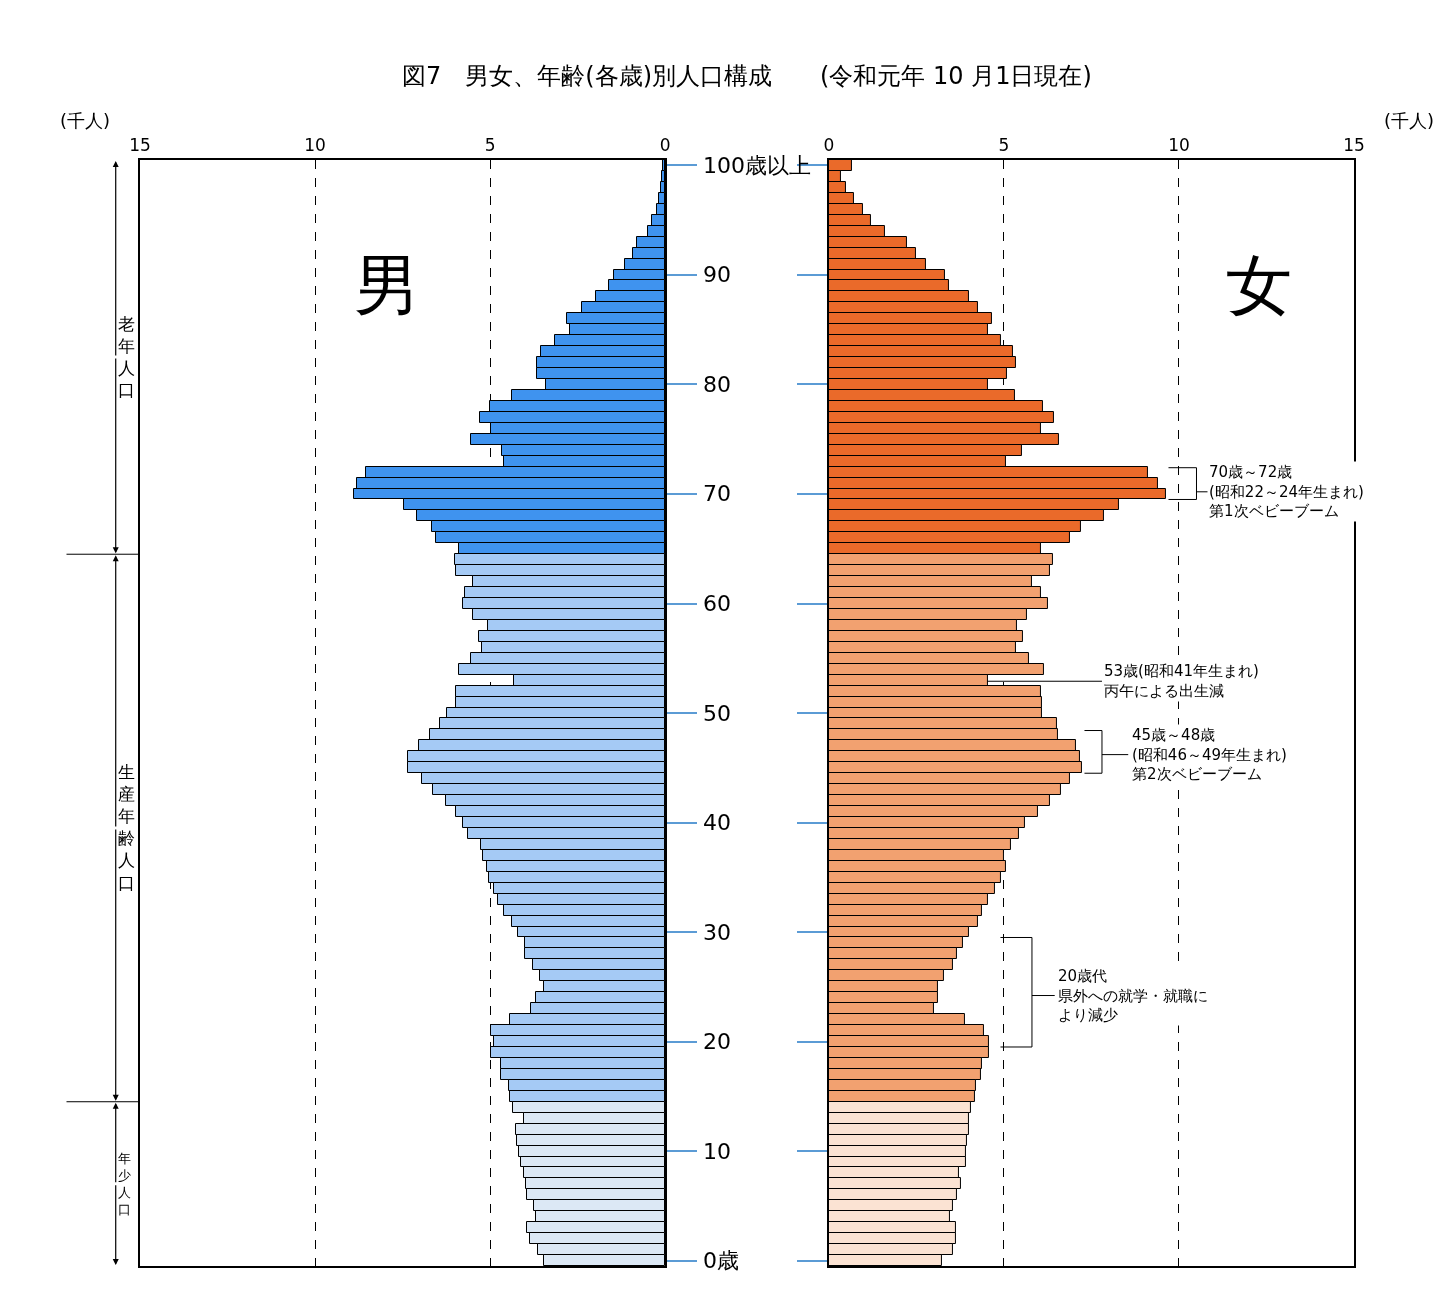 The width and height of the screenshot is (1444, 1296). Describe the element at coordinates (1133, 995) in the screenshot. I see `annotation: 20歳代県外への就学・就職により減少` at that location.